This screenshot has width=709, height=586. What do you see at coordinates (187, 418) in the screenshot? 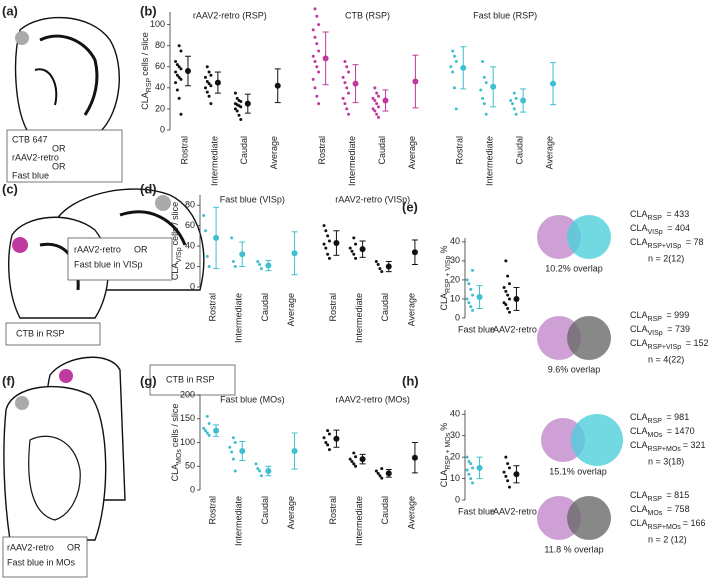
I see `y-tick-label: 150` at bounding box center [187, 418].